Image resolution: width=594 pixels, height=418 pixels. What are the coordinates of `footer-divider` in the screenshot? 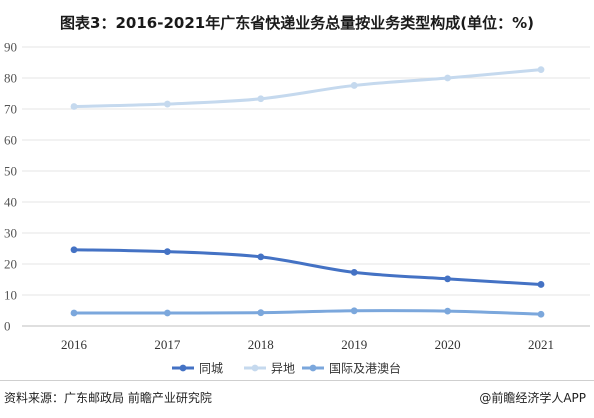 It's located at (297, 380).